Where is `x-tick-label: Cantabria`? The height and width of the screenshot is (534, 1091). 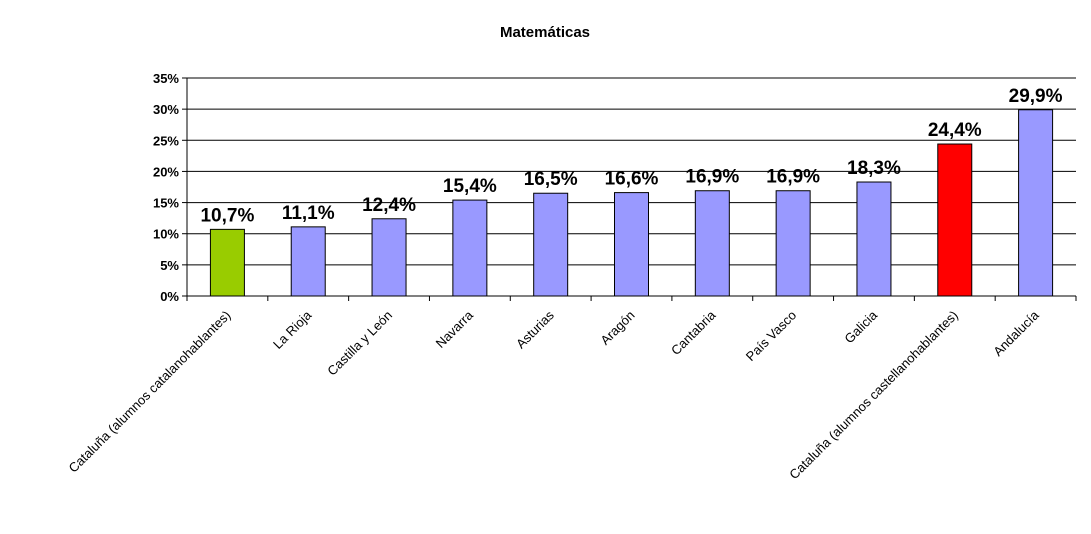 x-tick-label: Cantabria is located at coordinates (693, 332).